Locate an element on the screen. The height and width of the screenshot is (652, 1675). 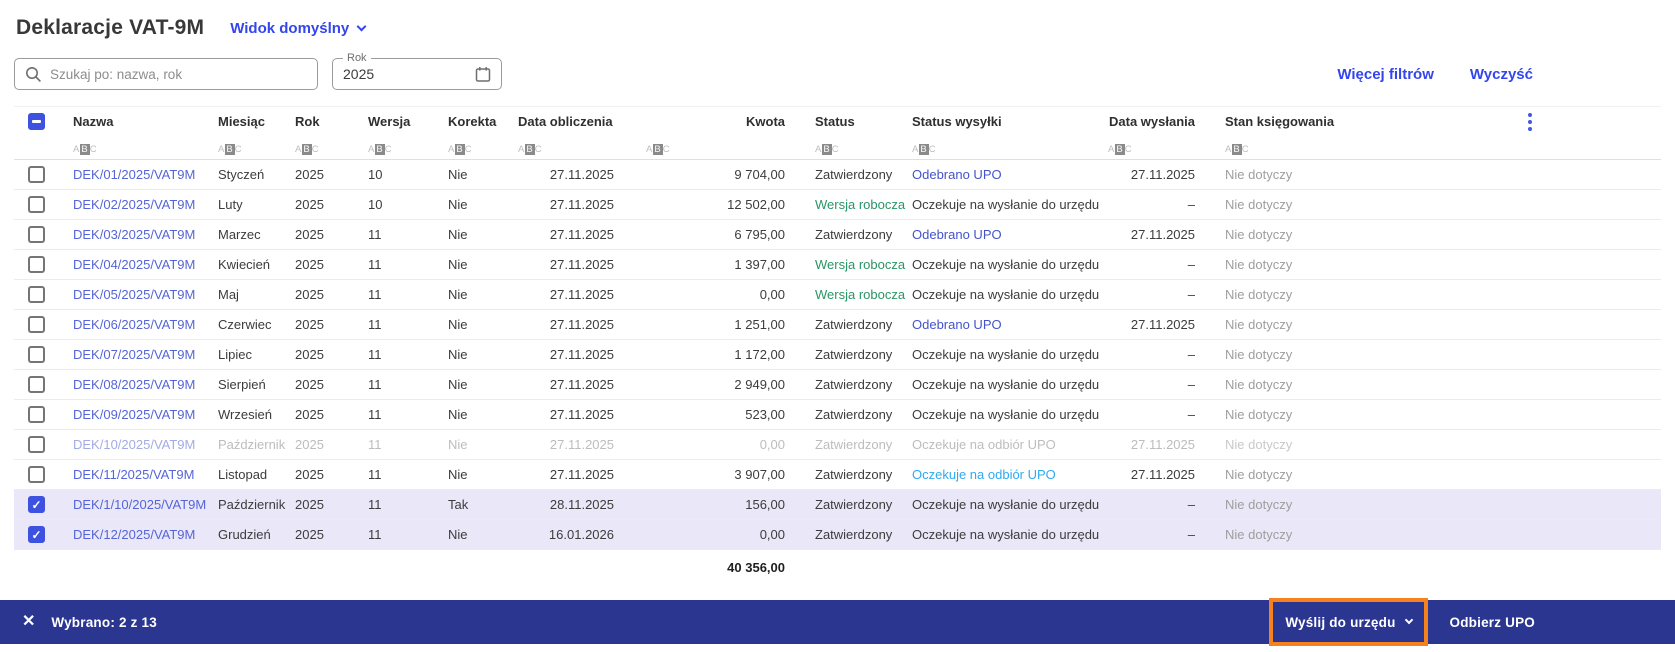
column-header-kwota: Kwota is located at coordinates (765, 121).